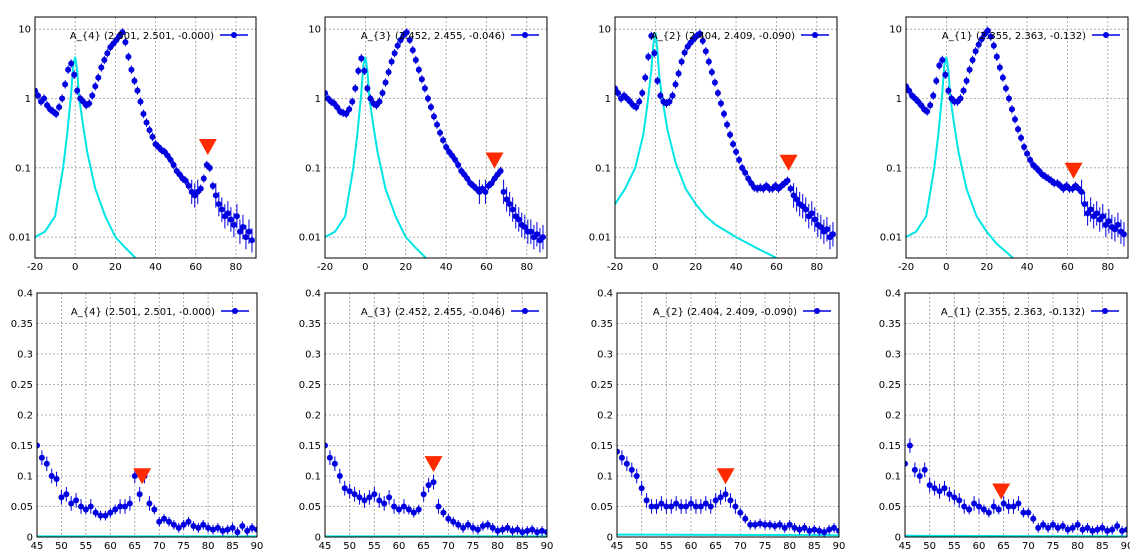  Describe the element at coordinates (310, 324) in the screenshot. I see `y-tick-label: 0.35` at that location.